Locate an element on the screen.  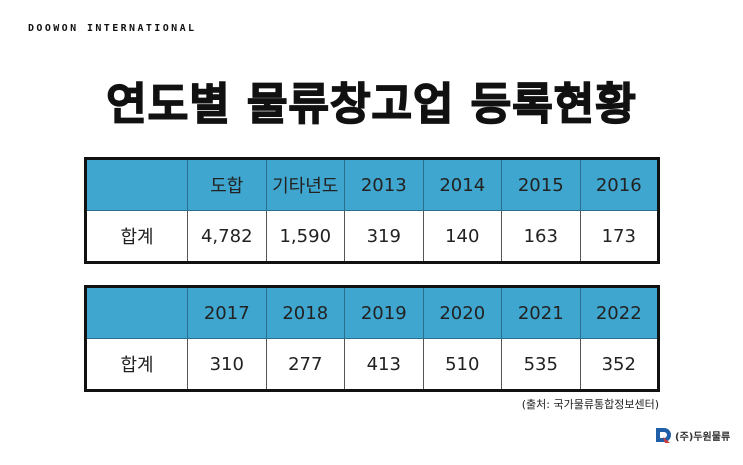
header-cell: 도합 is located at coordinates (227, 184).